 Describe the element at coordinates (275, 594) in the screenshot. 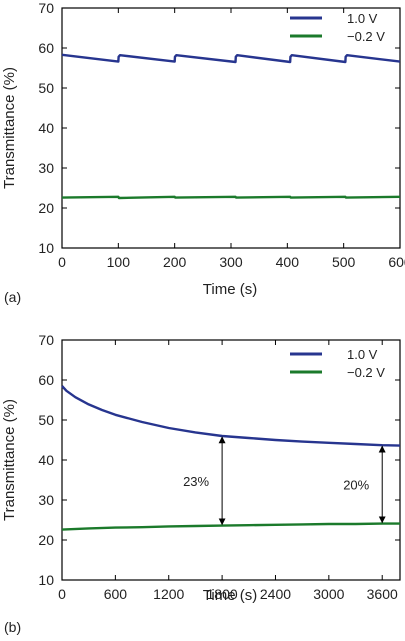

I see `x-tick-label: 2400` at that location.